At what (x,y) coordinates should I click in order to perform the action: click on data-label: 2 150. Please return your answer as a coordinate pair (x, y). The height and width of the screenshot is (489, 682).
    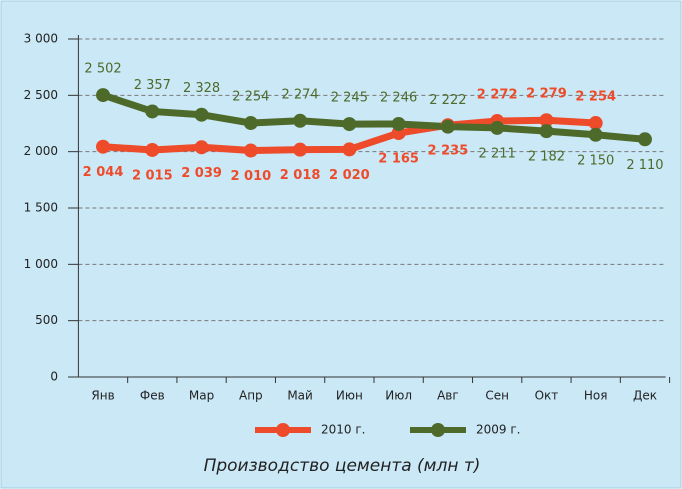
    Looking at the image, I should click on (595, 160).